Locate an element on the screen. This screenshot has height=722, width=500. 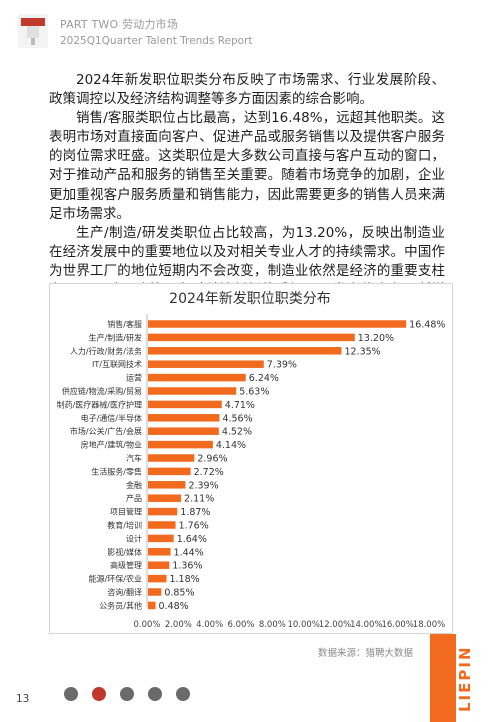
report-subtitle: 2025Q1Quarter Talent Trends Report is located at coordinates (156, 41).